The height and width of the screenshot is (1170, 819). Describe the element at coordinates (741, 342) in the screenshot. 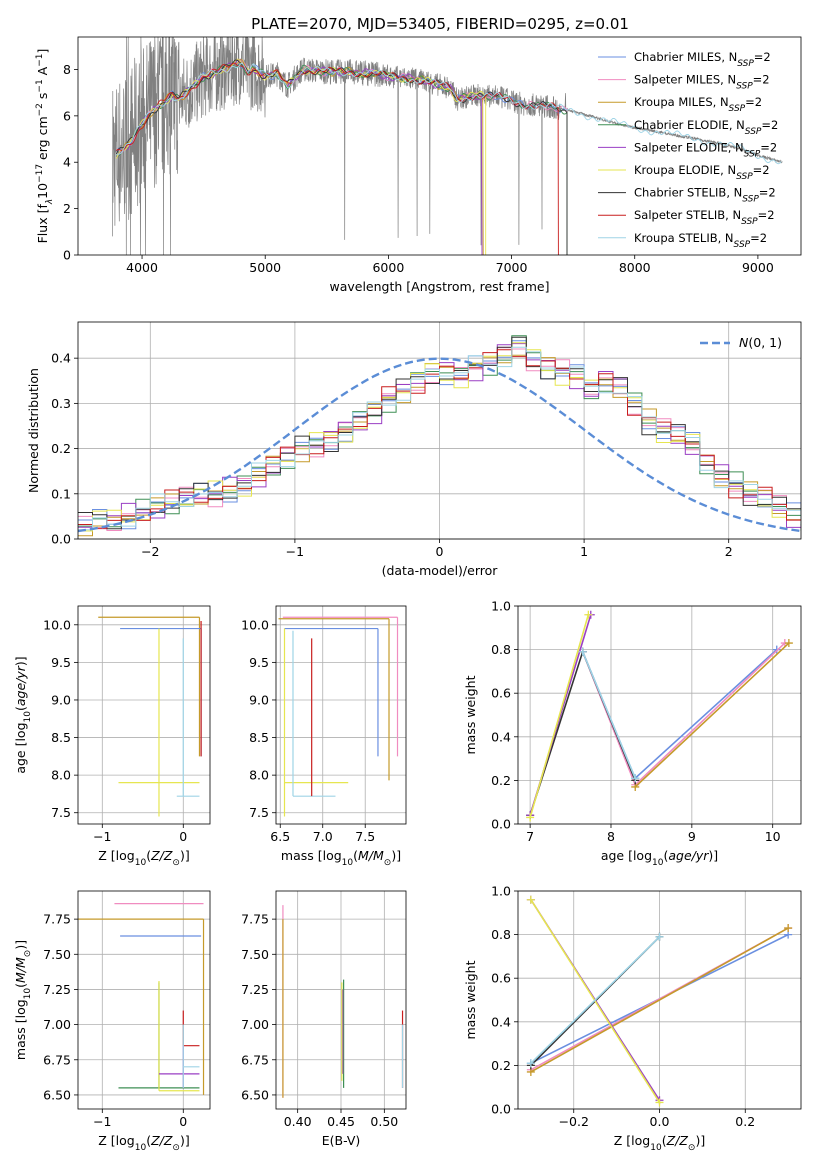

I see `legend: N(0, 1)` at that location.